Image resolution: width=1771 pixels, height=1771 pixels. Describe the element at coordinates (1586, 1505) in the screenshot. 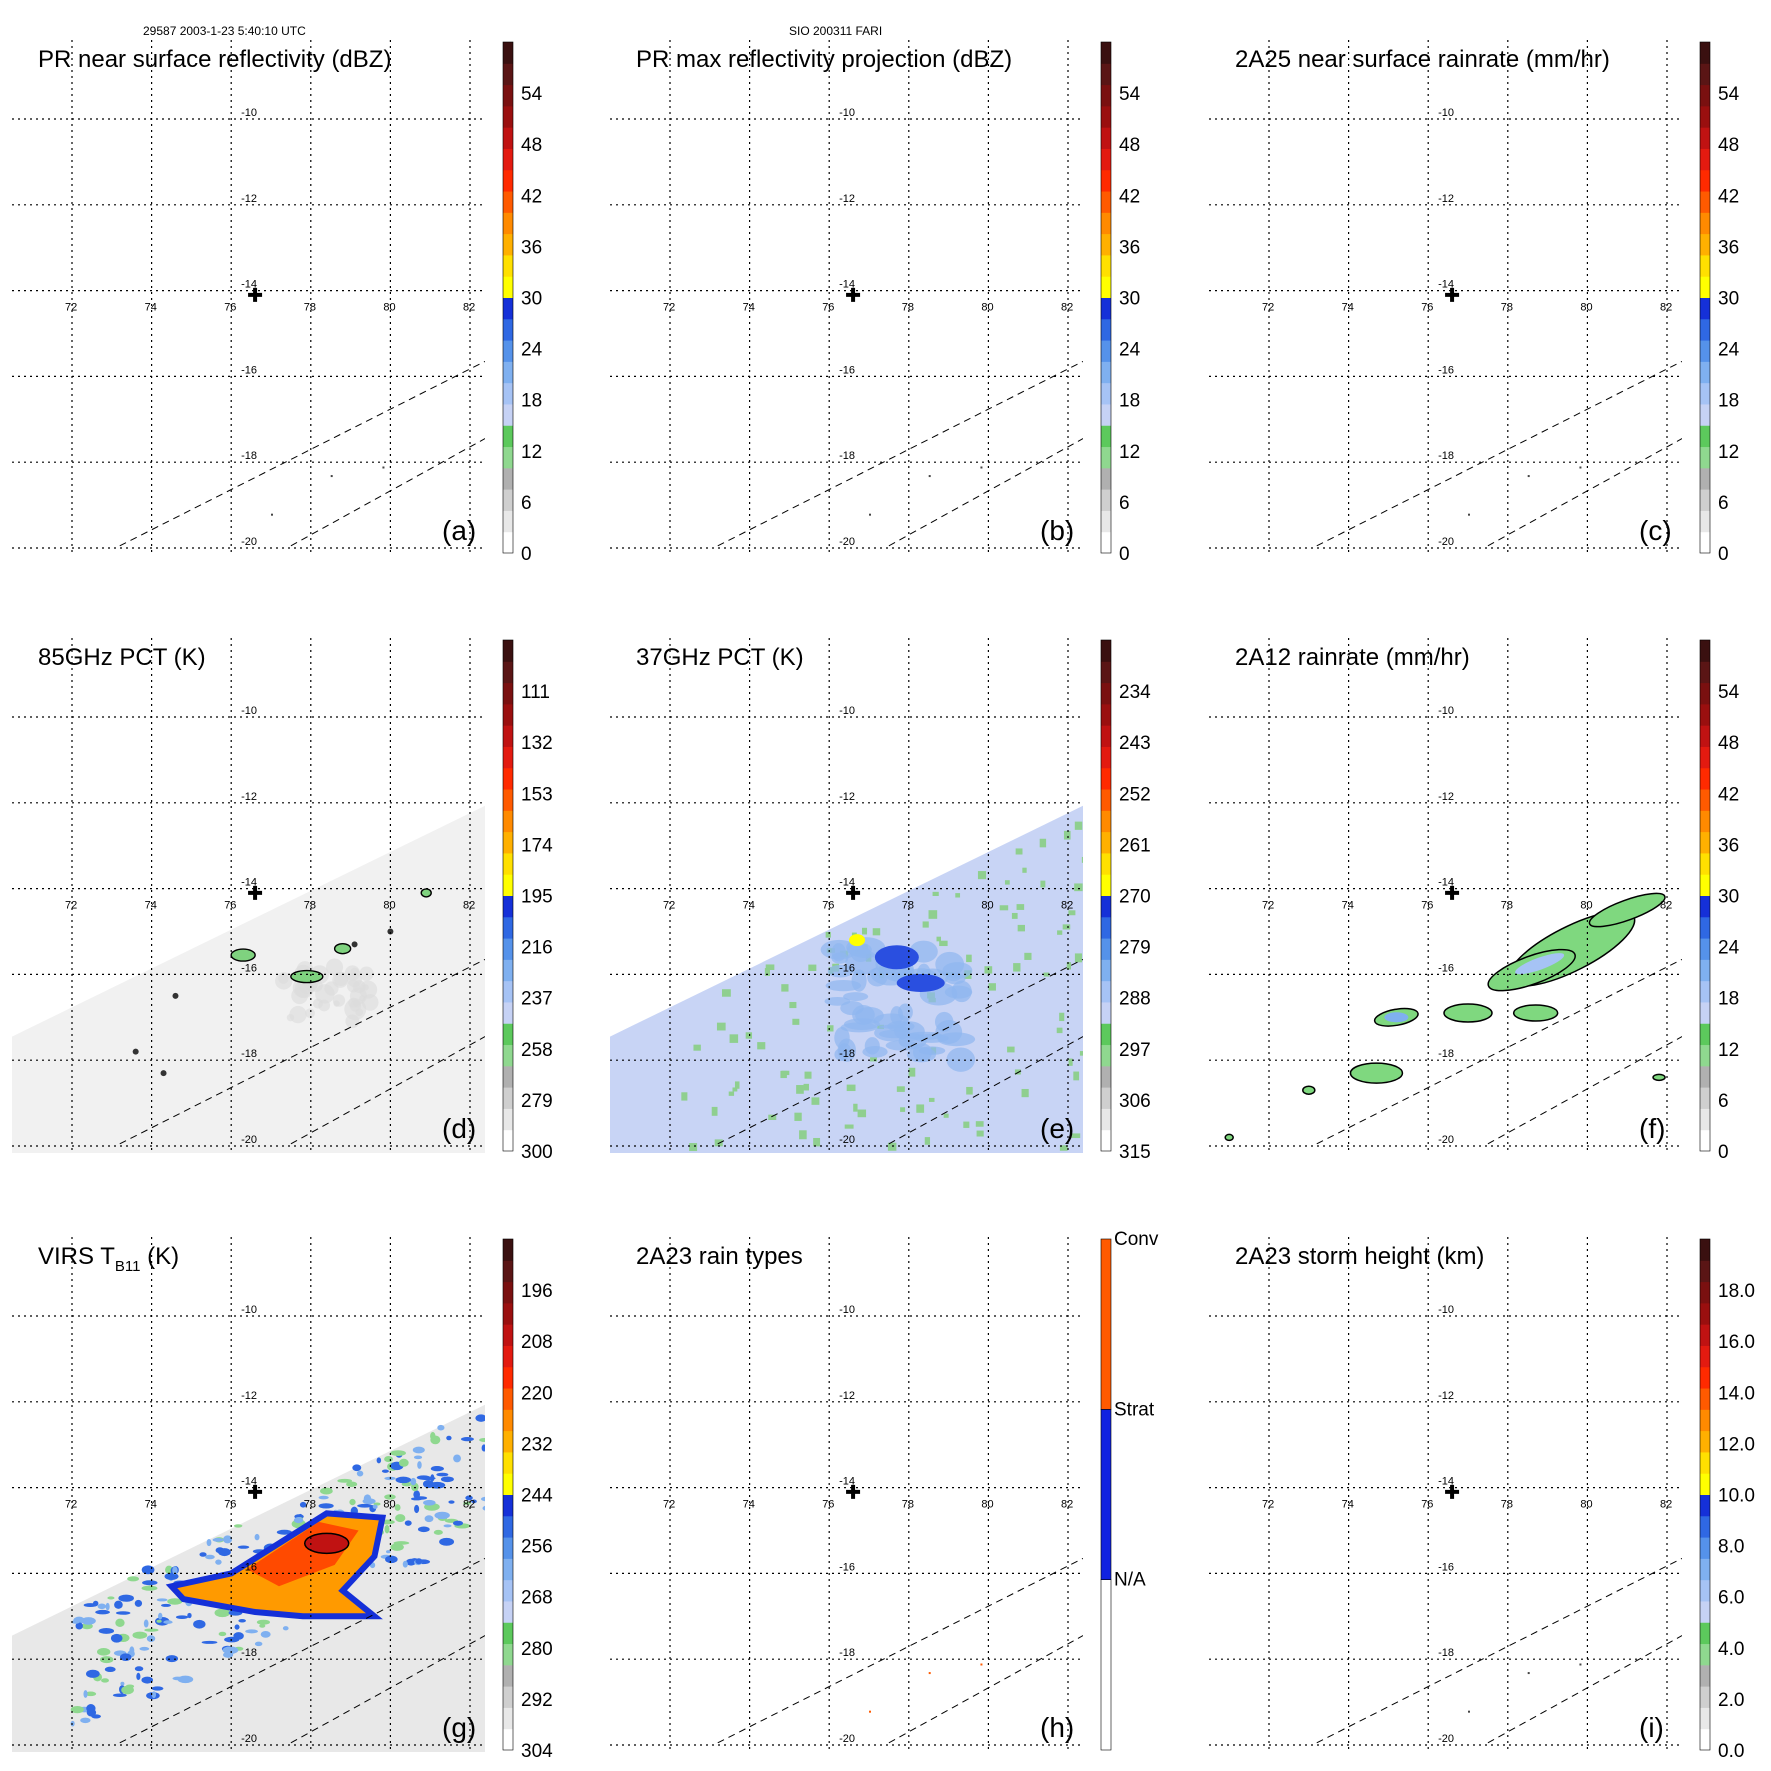

I see `lon-tick-label: 80` at that location.